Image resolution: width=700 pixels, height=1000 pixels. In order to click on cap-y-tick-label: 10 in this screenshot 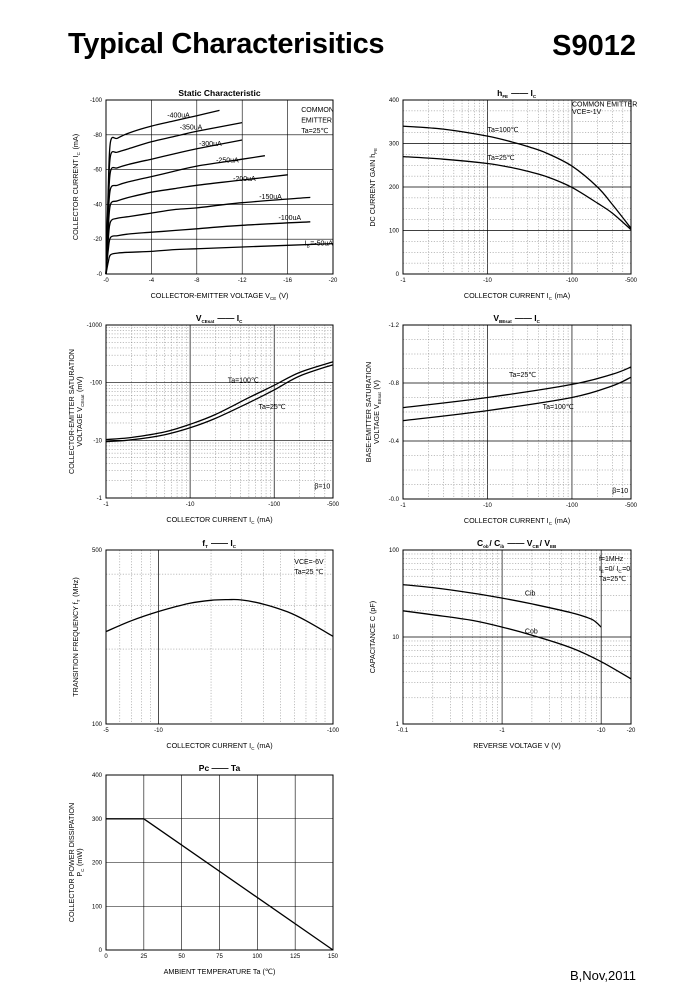, I will do `click(395, 638)`.